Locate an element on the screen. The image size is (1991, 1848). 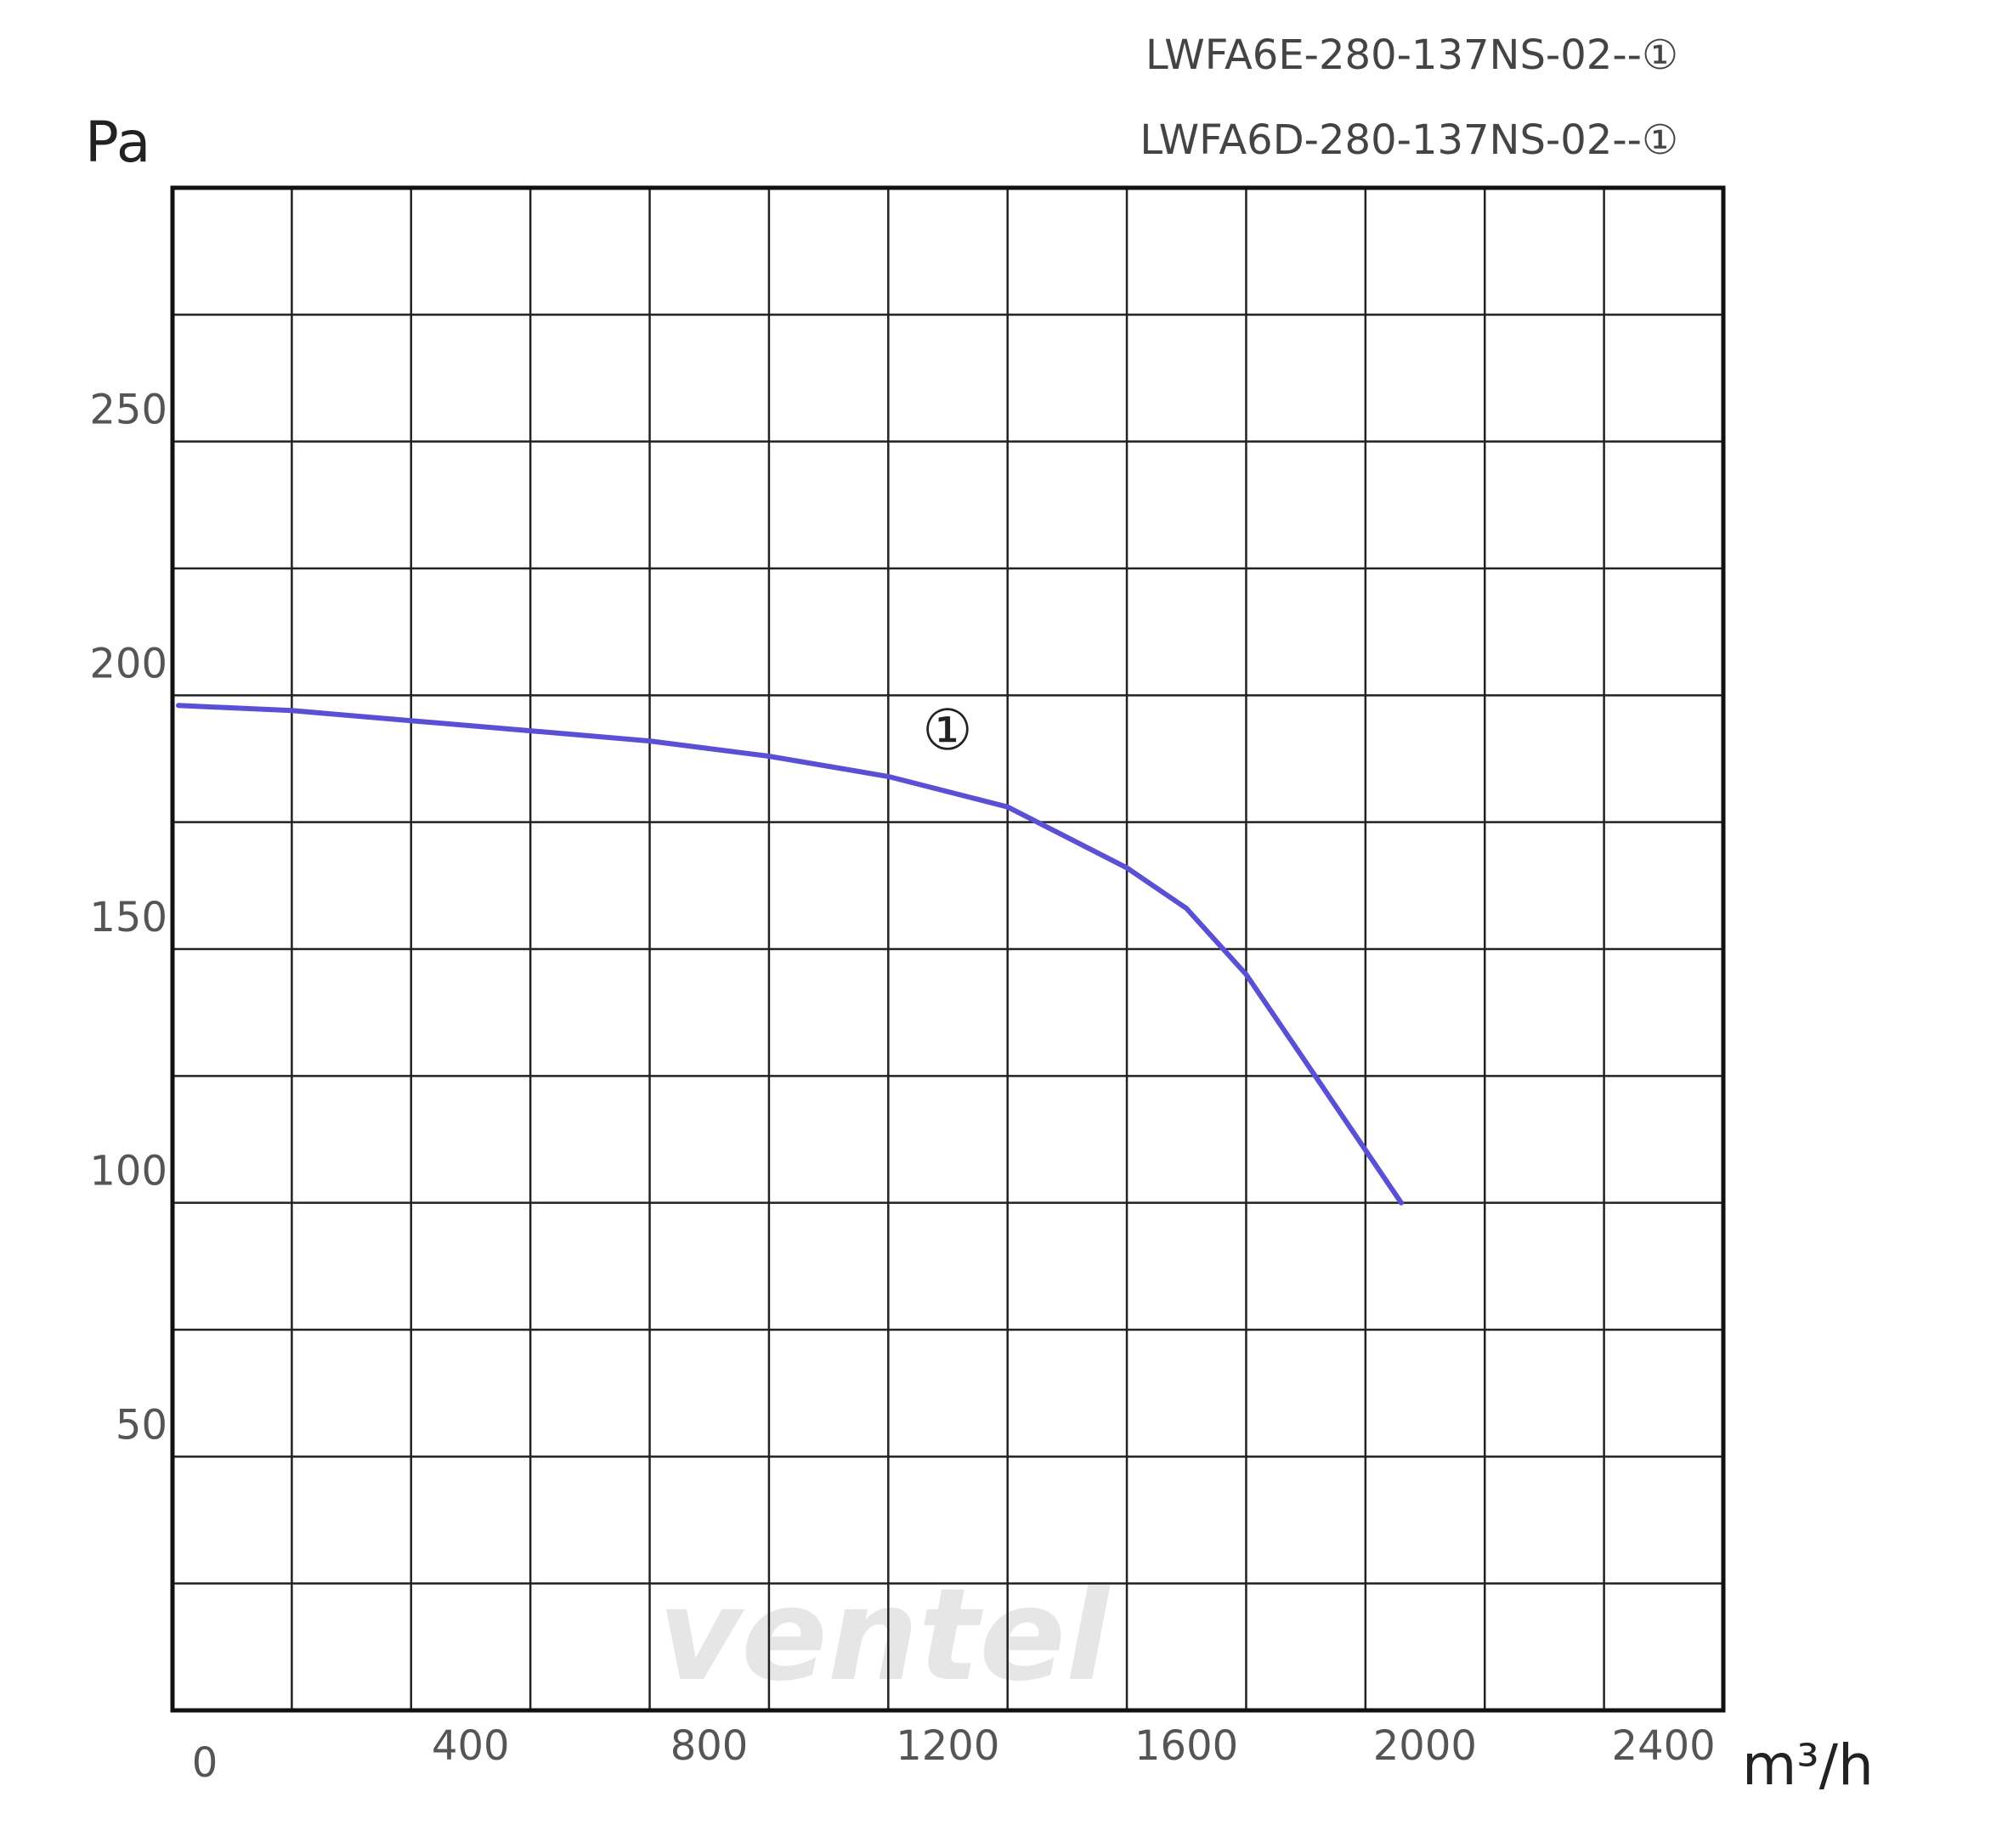
x-tick-label: 400 is located at coordinates (471, 1746).